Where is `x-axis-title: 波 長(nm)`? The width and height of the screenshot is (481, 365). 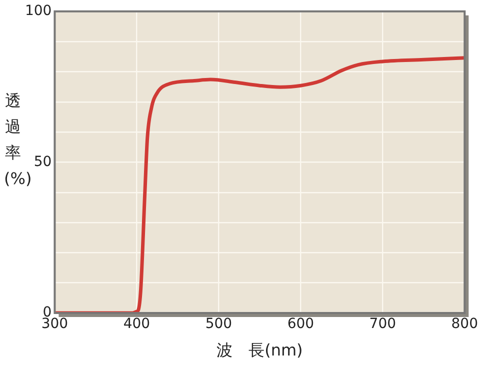
x-axis-title: 波 長(nm) is located at coordinates (259, 350).